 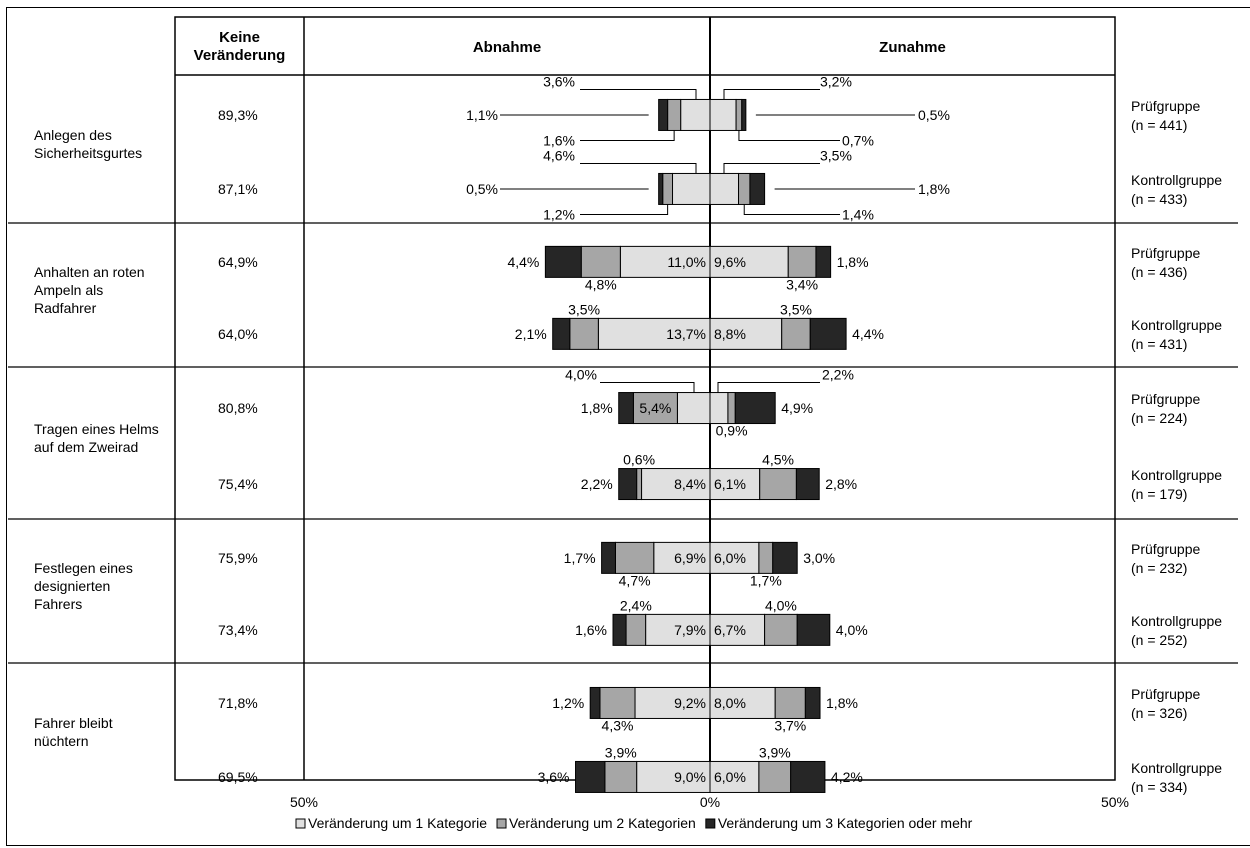 I want to click on behavior-label: Anlegen des Sicherheitsgurtes, so click(x=88, y=144).